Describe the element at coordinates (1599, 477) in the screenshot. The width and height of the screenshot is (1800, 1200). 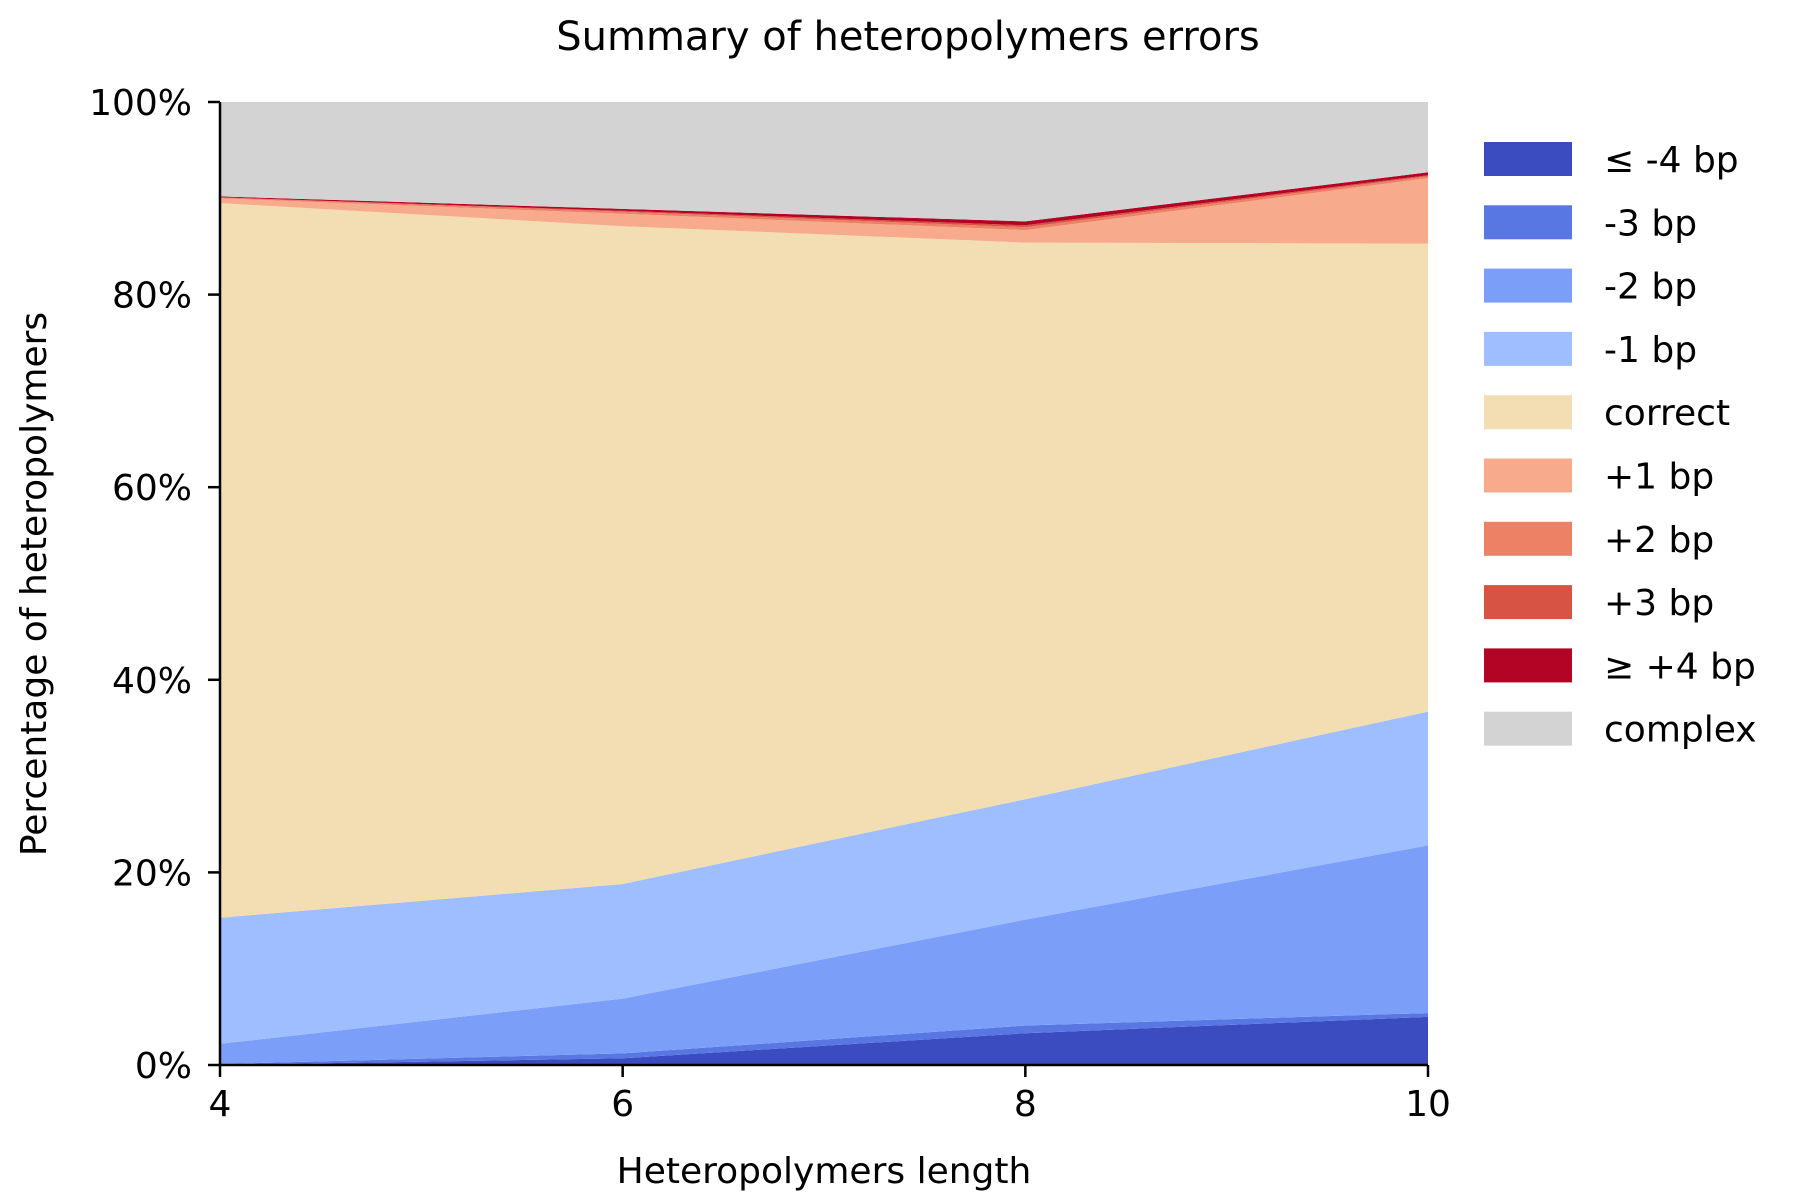
I see `legend-item: +1 bp` at that location.